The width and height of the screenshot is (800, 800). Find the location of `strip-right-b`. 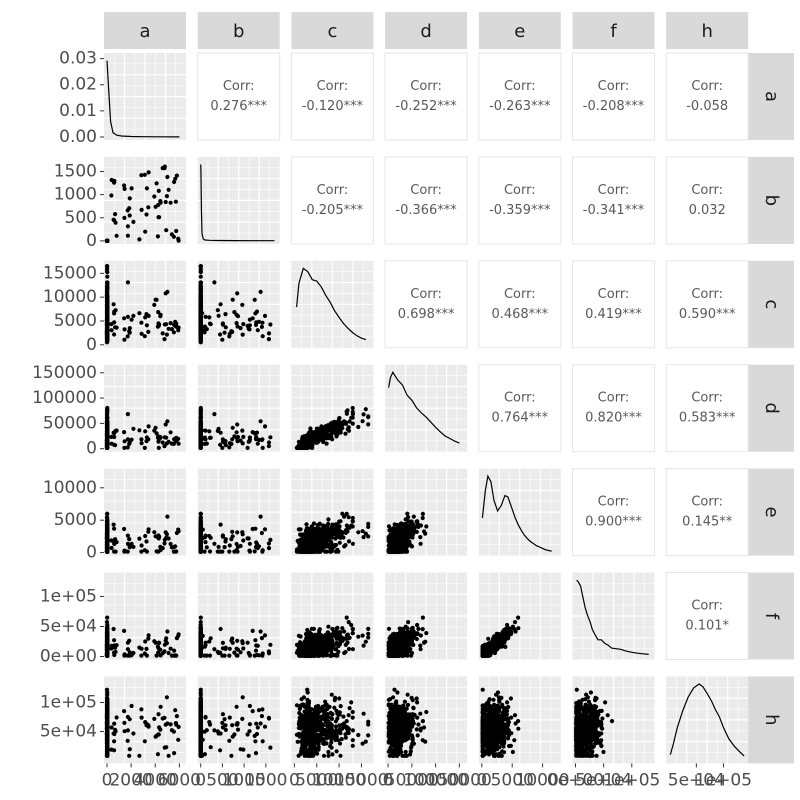

strip-right-b is located at coordinates (771, 200).